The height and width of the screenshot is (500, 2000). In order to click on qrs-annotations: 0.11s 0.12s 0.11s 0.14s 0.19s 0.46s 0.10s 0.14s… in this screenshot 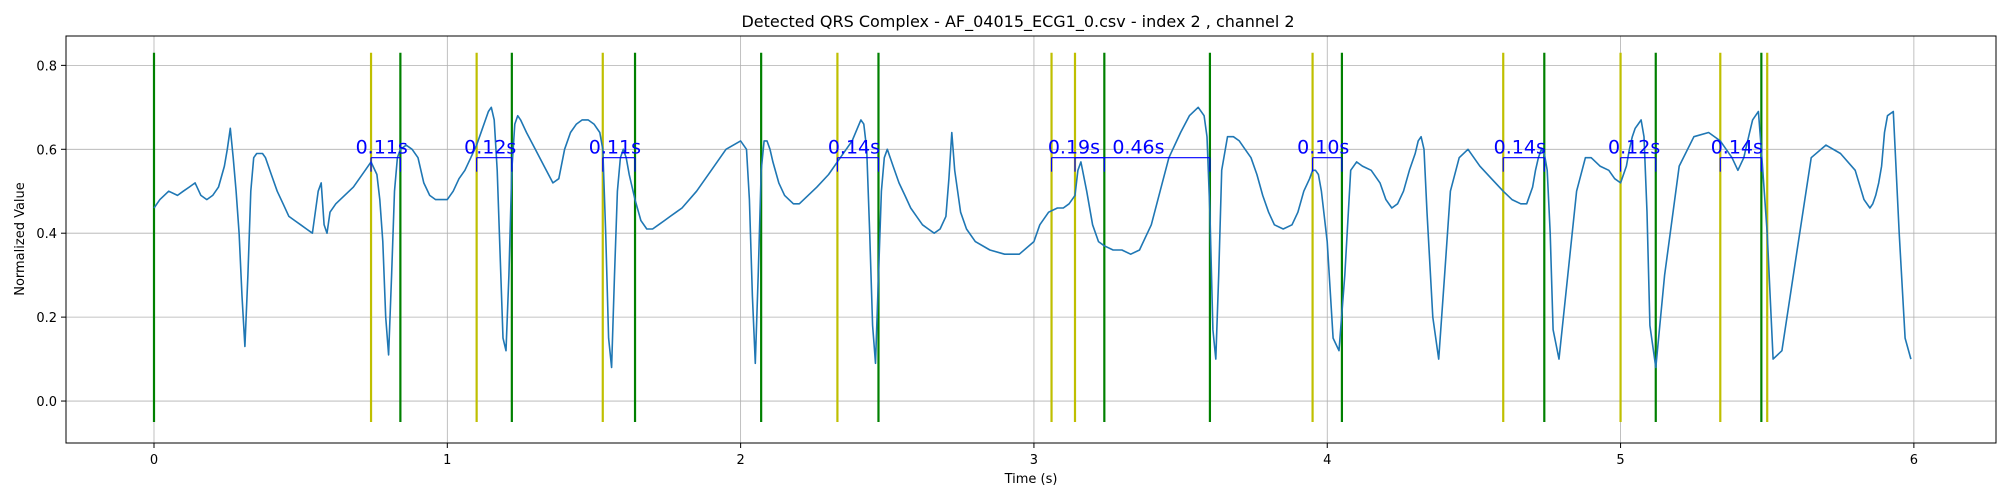, I will do `click(1059, 154)`.